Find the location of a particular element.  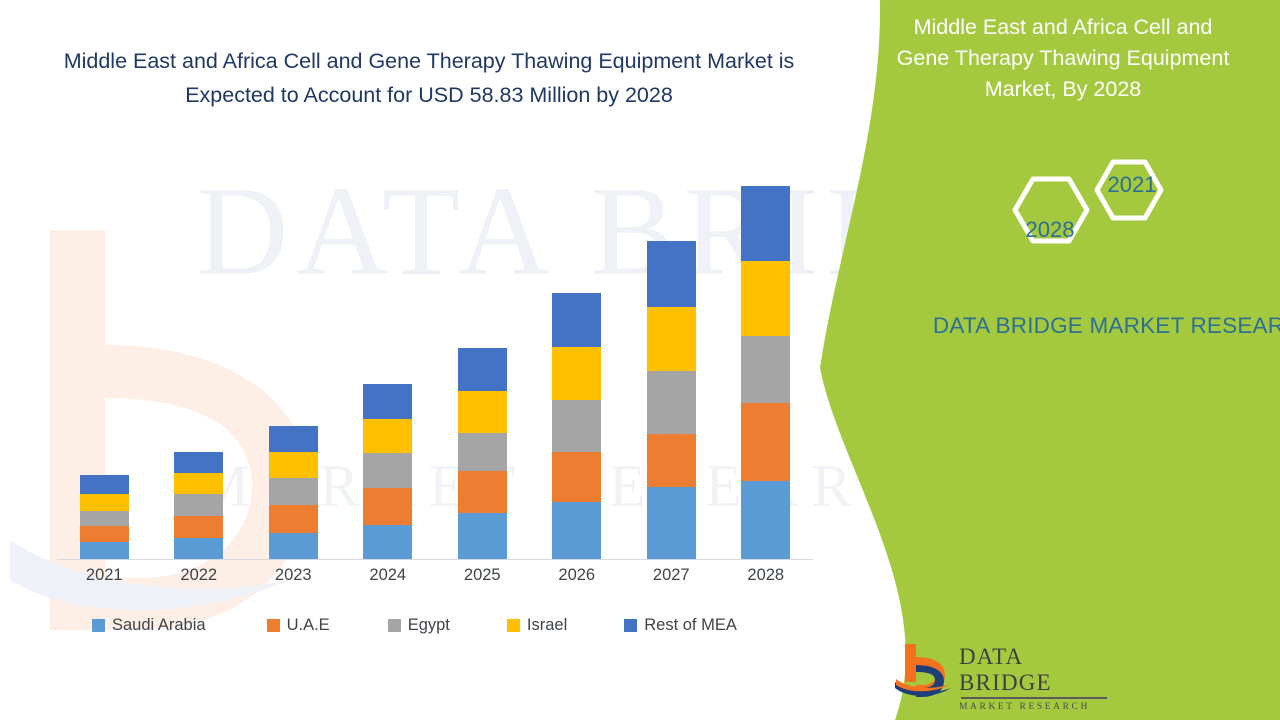

legend-item-israel: Israel is located at coordinates (537, 625).